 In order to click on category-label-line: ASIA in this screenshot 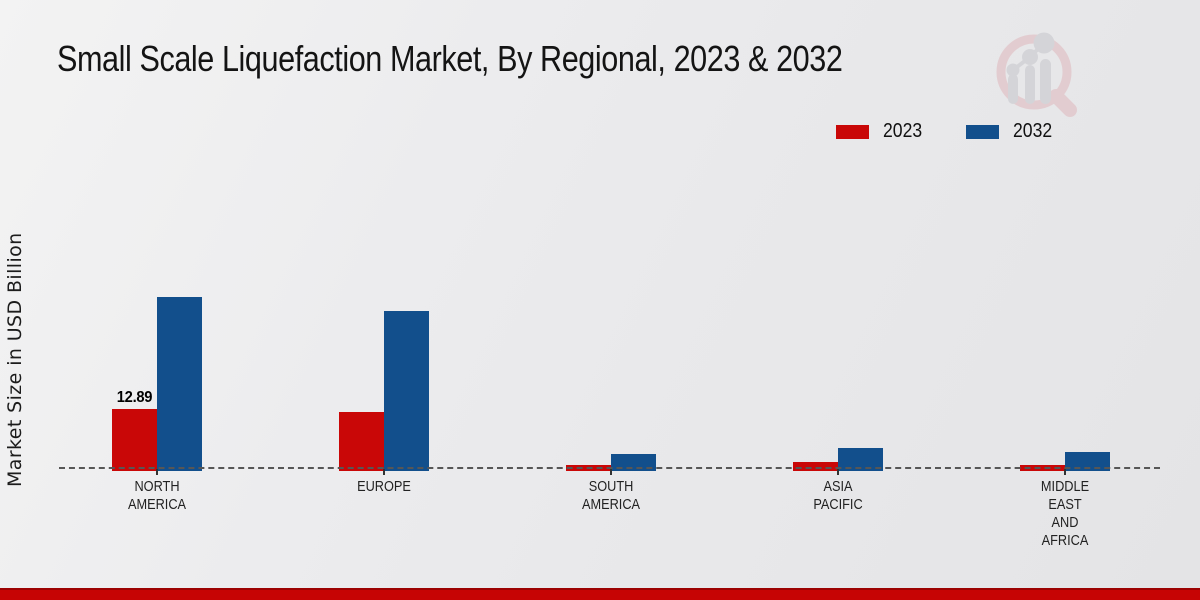, I will do `click(838, 486)`.